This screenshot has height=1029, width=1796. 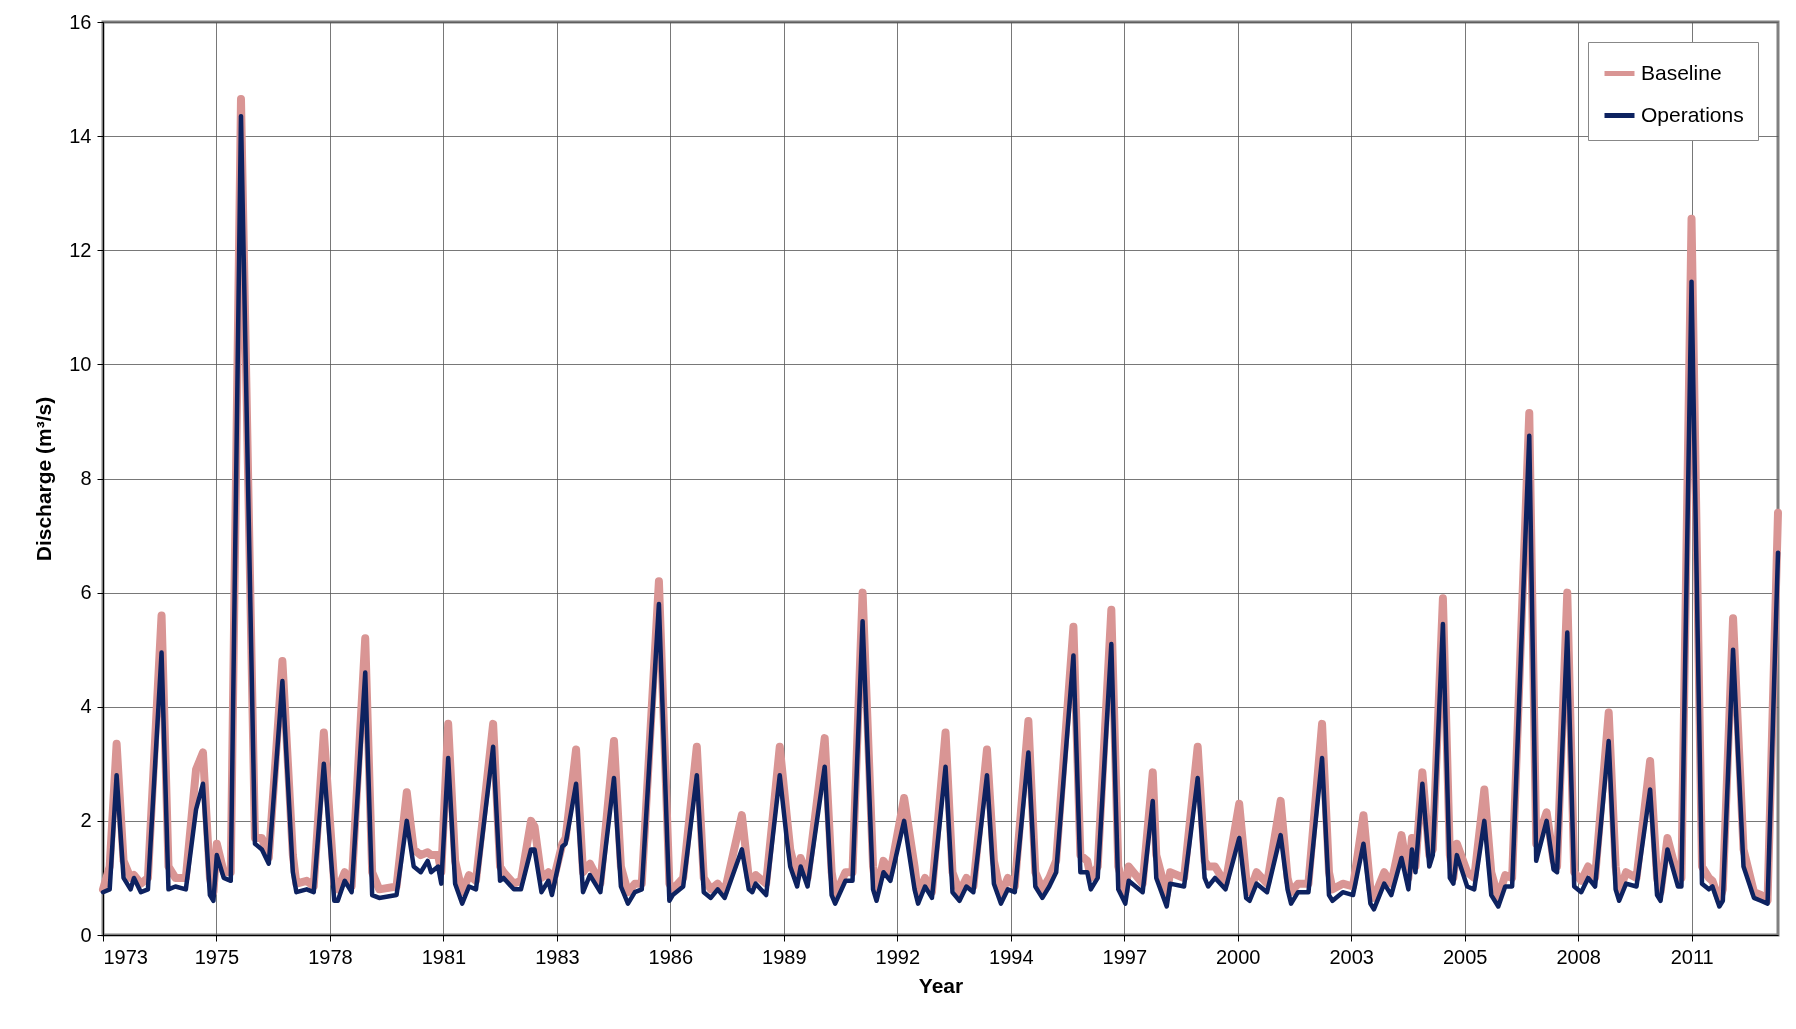 I want to click on x-axis-title: Year, so click(x=941, y=985).